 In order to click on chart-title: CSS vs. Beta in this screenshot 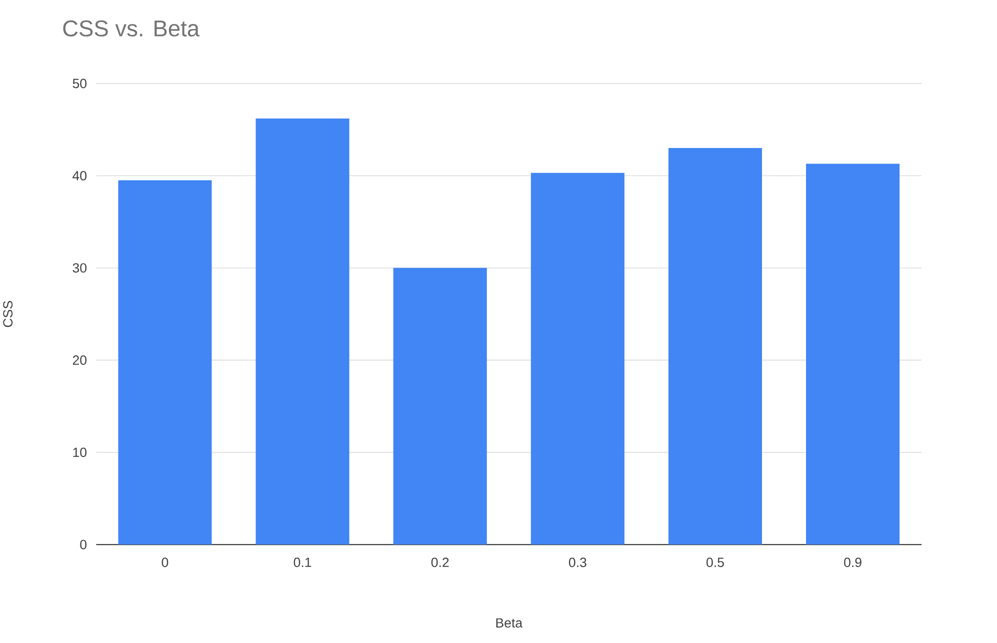, I will do `click(131, 28)`.